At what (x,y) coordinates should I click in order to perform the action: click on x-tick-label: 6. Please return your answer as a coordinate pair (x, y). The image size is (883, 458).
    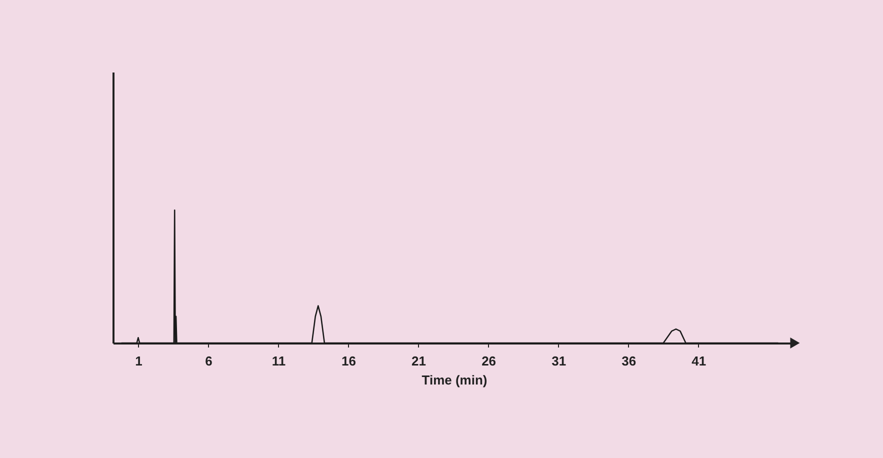
    Looking at the image, I should click on (208, 361).